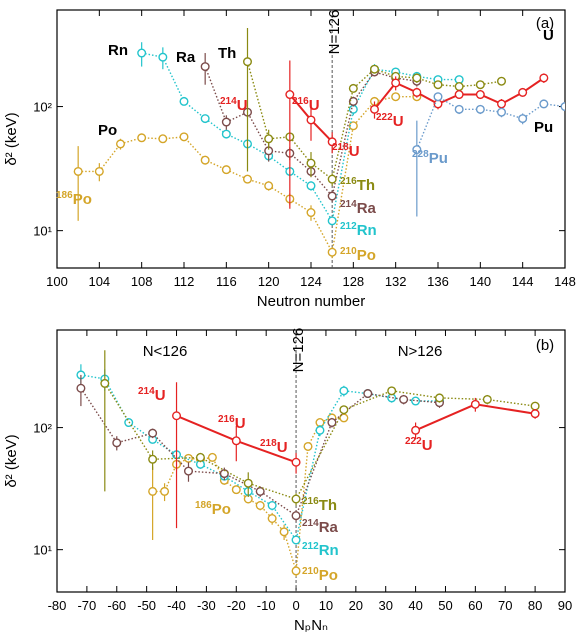 The image size is (581, 642). I want to click on x-tick-label: 140, so click(480, 281).